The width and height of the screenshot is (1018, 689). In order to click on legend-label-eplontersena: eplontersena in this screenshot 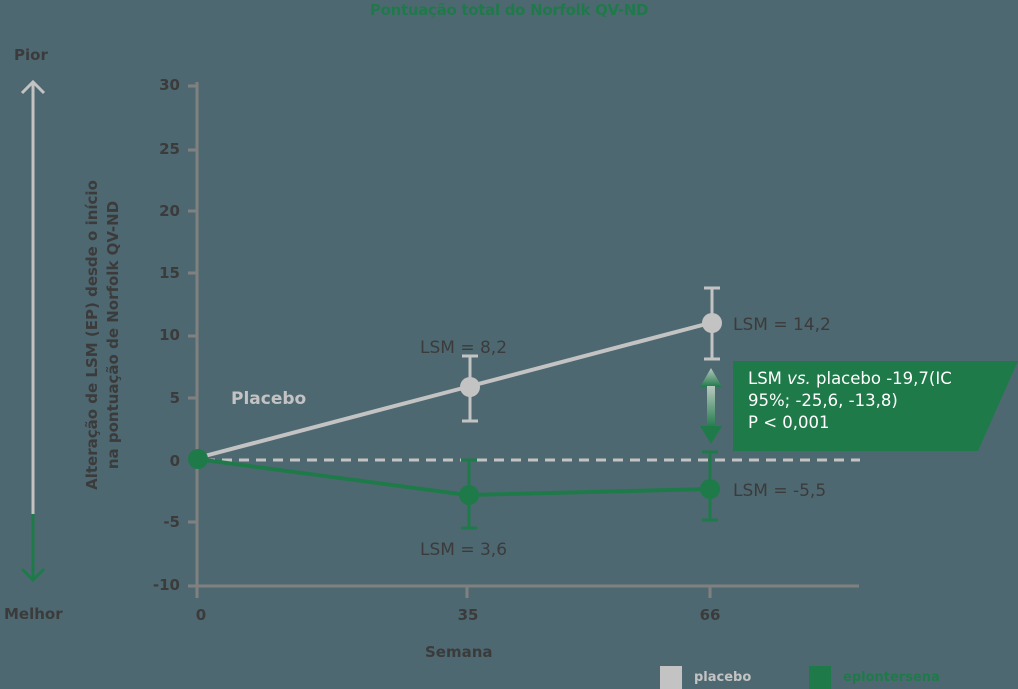, I will do `click(891, 677)`.